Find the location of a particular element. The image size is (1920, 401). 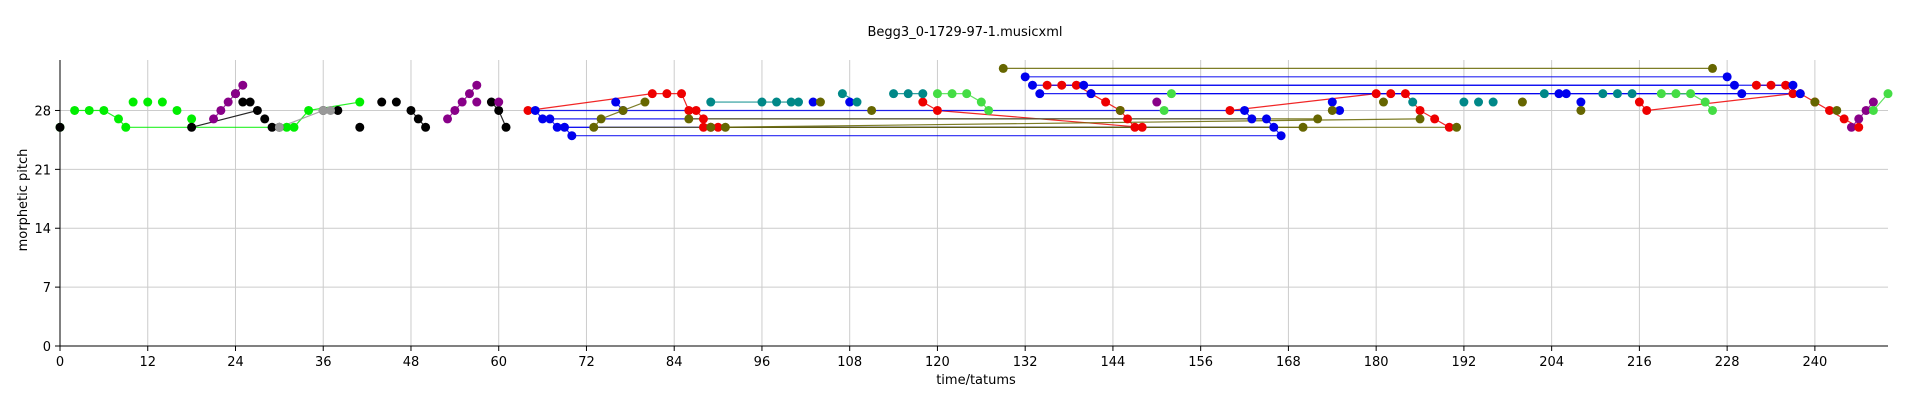

x-tick-label: 12 is located at coordinates (147, 362).